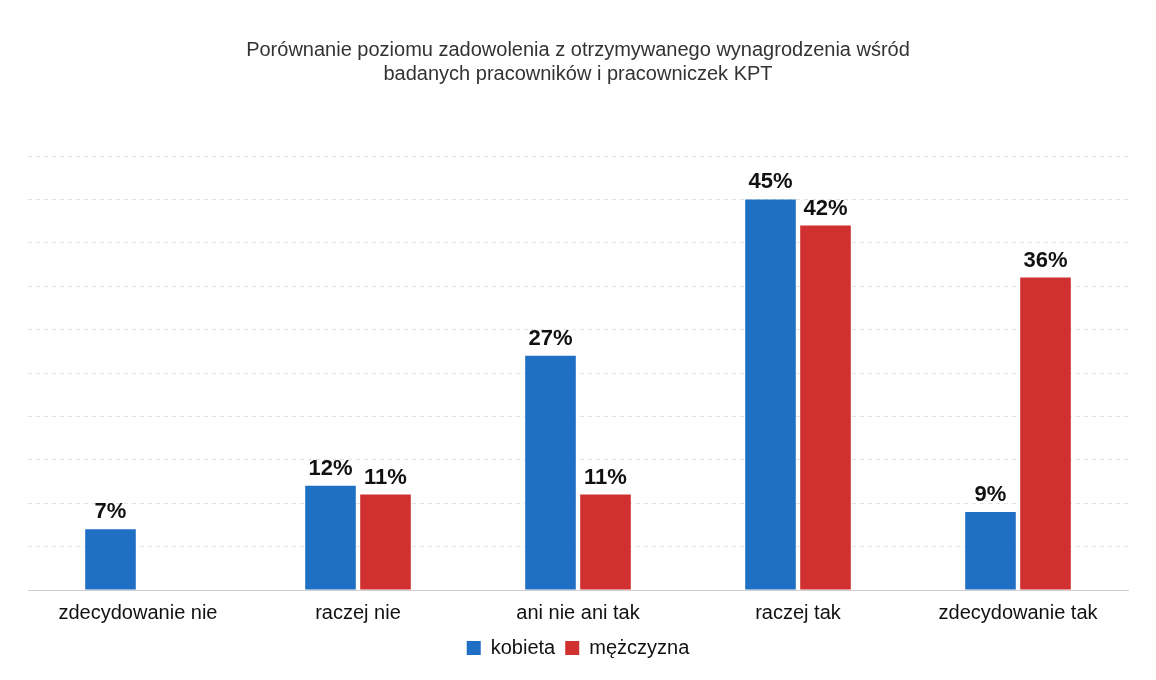 This screenshot has height=680, width=1156. Describe the element at coordinates (825, 207) in the screenshot. I see `data-label: 42%` at that location.